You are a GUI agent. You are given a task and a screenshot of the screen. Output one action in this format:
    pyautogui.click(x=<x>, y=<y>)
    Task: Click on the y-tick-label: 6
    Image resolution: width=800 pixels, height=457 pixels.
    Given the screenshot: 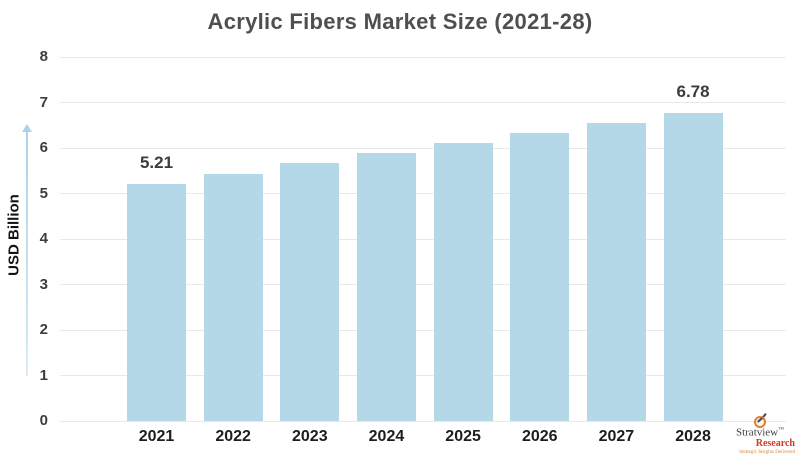 What is the action you would take?
    pyautogui.click(x=43, y=147)
    